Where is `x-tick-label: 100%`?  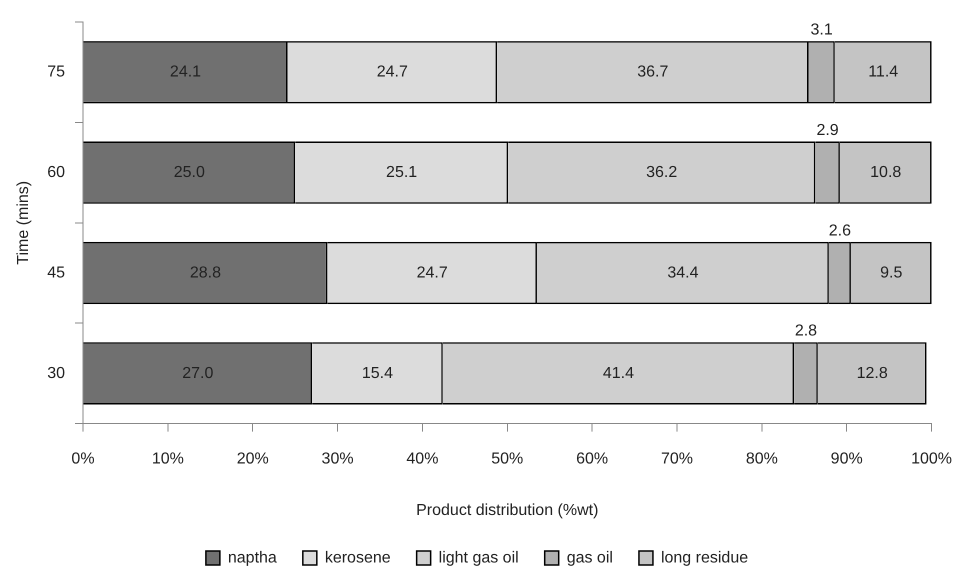
x-tick-label: 100% is located at coordinates (931, 459).